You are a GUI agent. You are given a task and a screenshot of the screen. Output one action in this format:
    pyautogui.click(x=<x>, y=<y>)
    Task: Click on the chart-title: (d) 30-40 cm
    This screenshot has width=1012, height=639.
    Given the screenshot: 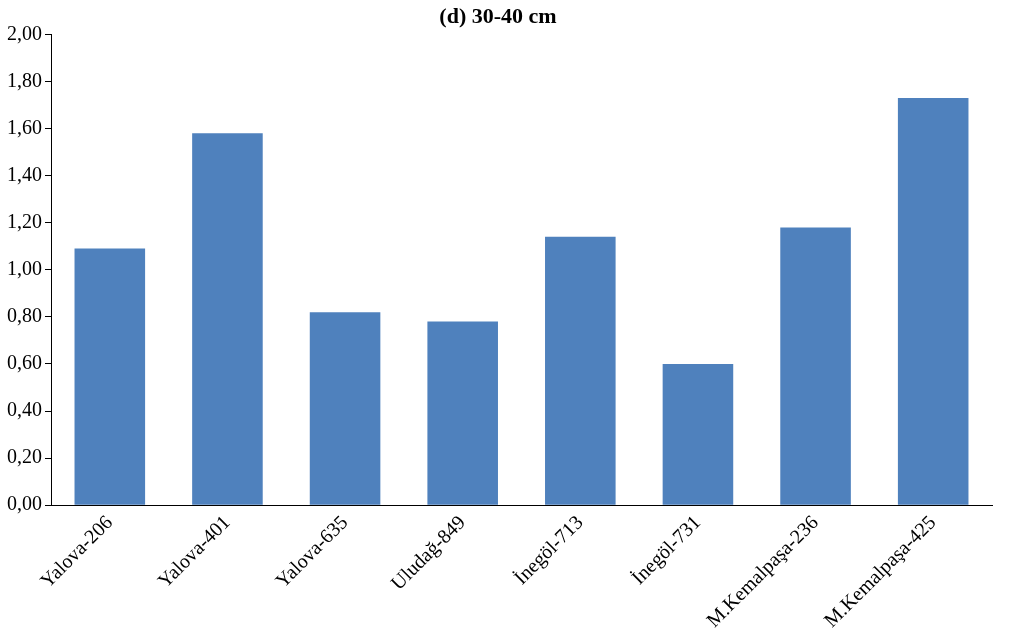 What is the action you would take?
    pyautogui.click(x=498, y=15)
    